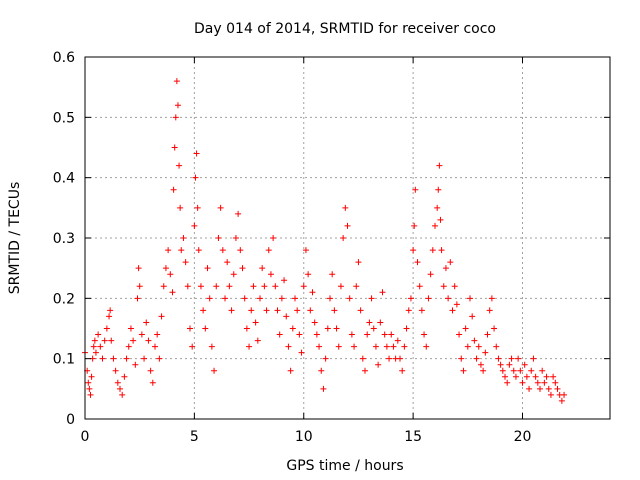 The height and width of the screenshot is (480, 640). I want to click on x-tick-label: 5, so click(194, 437).